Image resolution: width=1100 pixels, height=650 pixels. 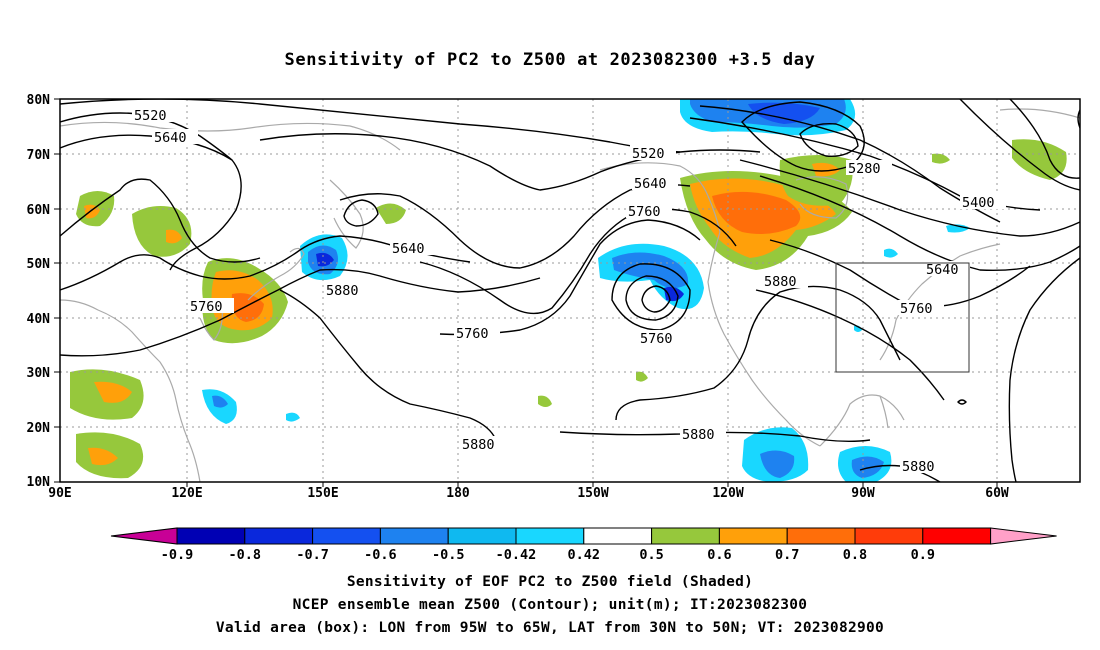 I want to click on shade-negative-kuril-peak, so click(x=325, y=259).